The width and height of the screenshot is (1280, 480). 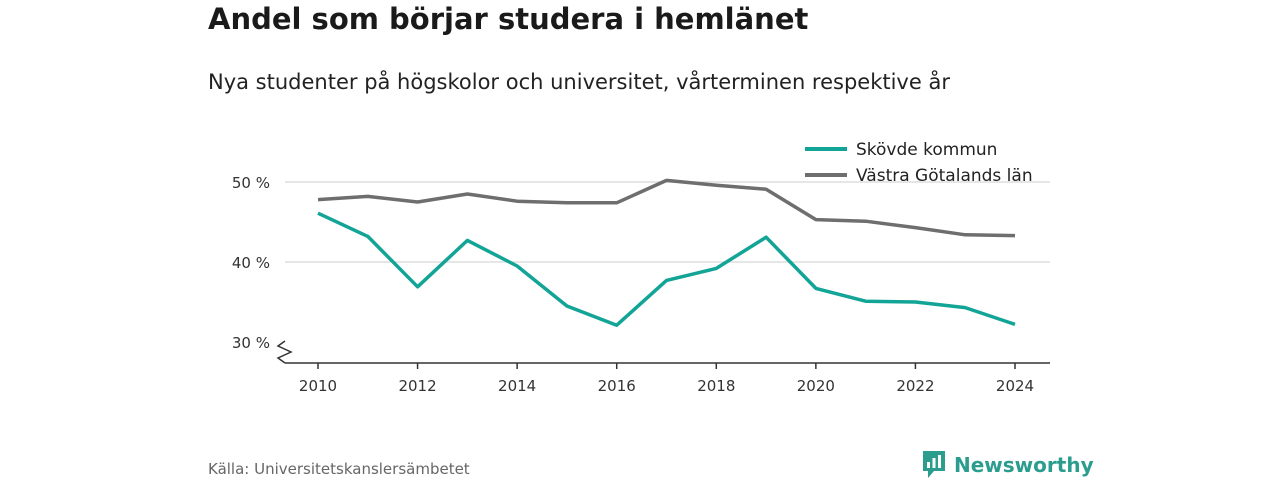 What do you see at coordinates (666, 269) in the screenshot?
I see `series-line-skovde` at bounding box center [666, 269].